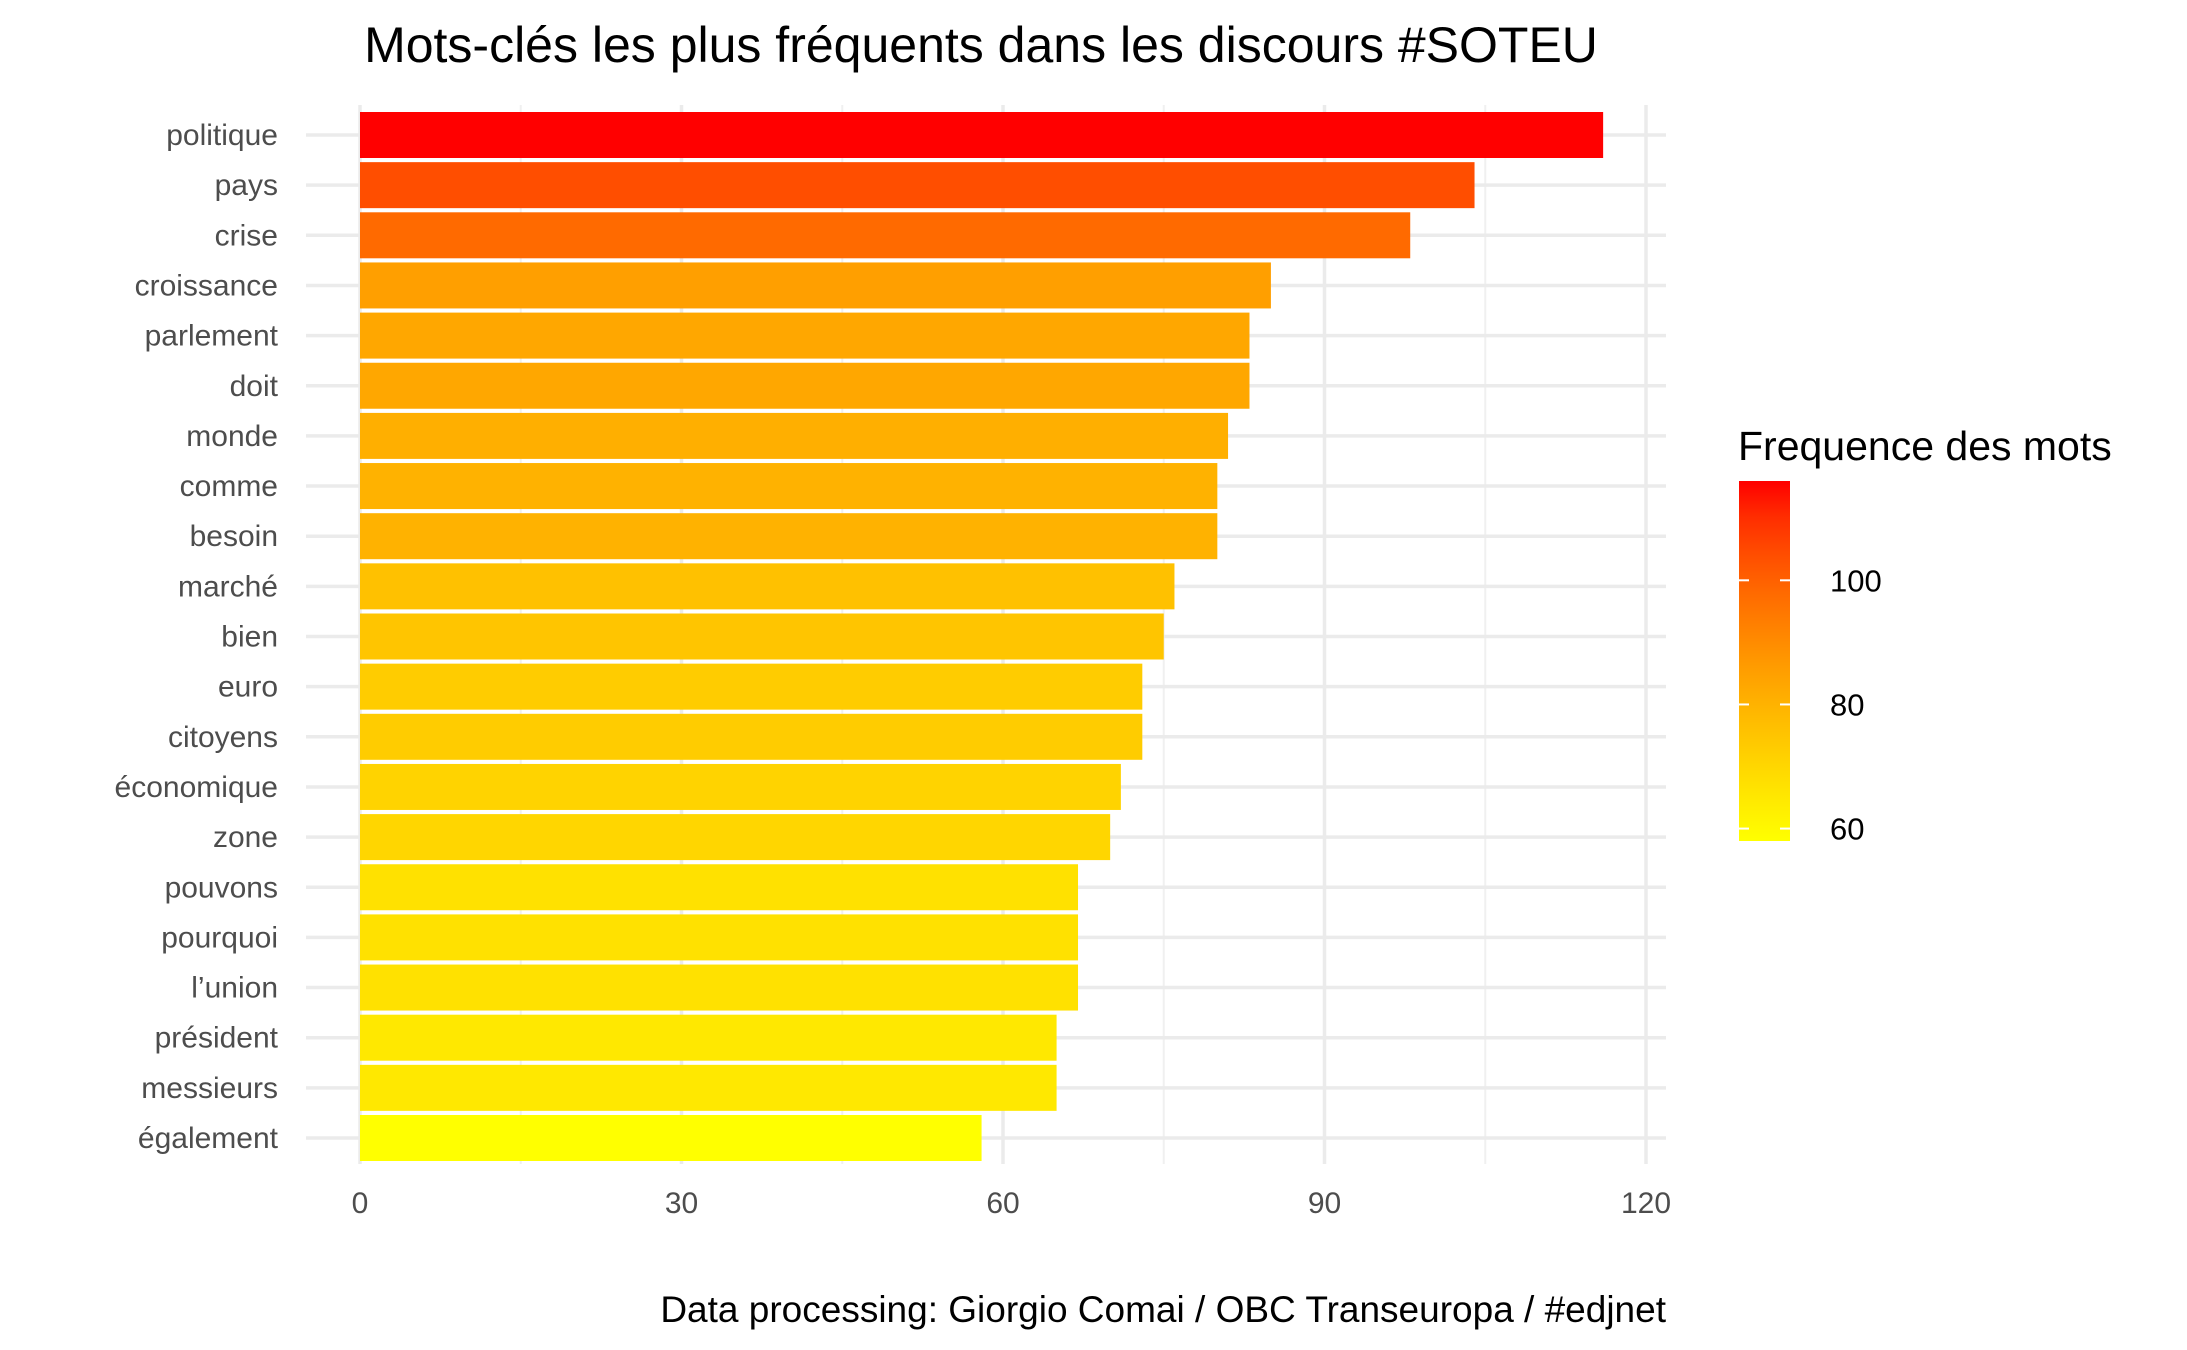 This screenshot has height=1350, width=2187. Describe the element at coordinates (360, 1203) in the screenshot. I see `x-tick-label: 0` at that location.